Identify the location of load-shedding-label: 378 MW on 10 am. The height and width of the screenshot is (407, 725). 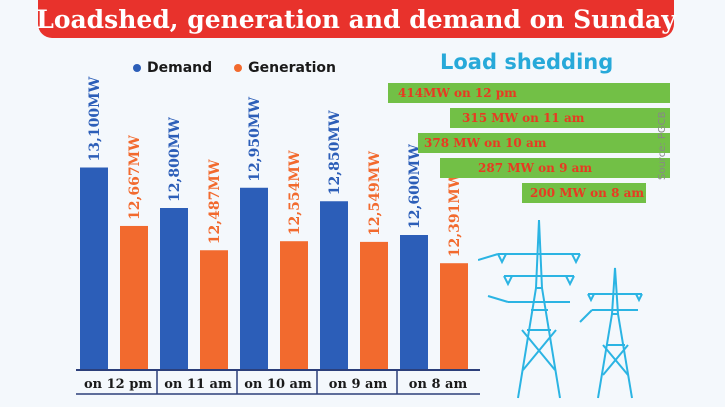
(485, 143).